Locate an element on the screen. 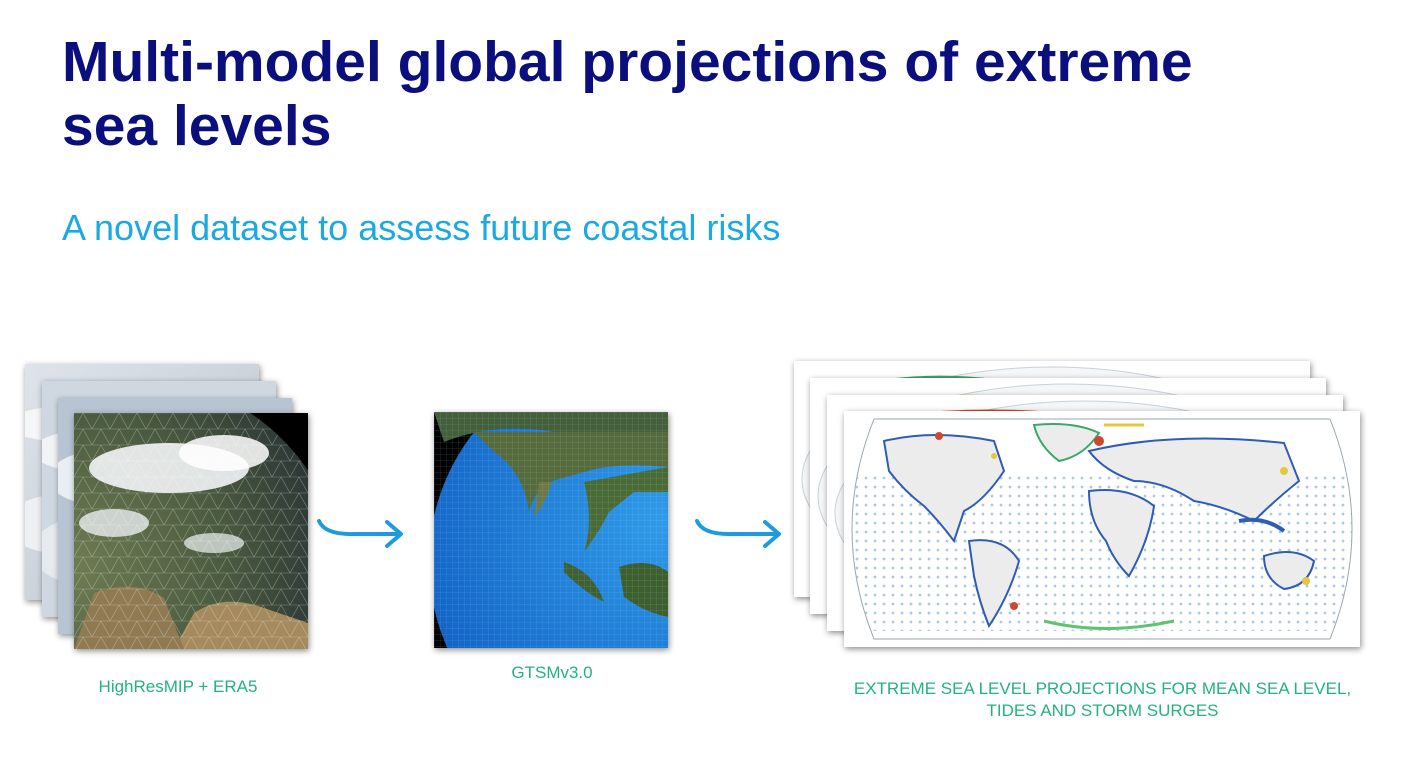  earth-card-front is located at coordinates (191, 531).